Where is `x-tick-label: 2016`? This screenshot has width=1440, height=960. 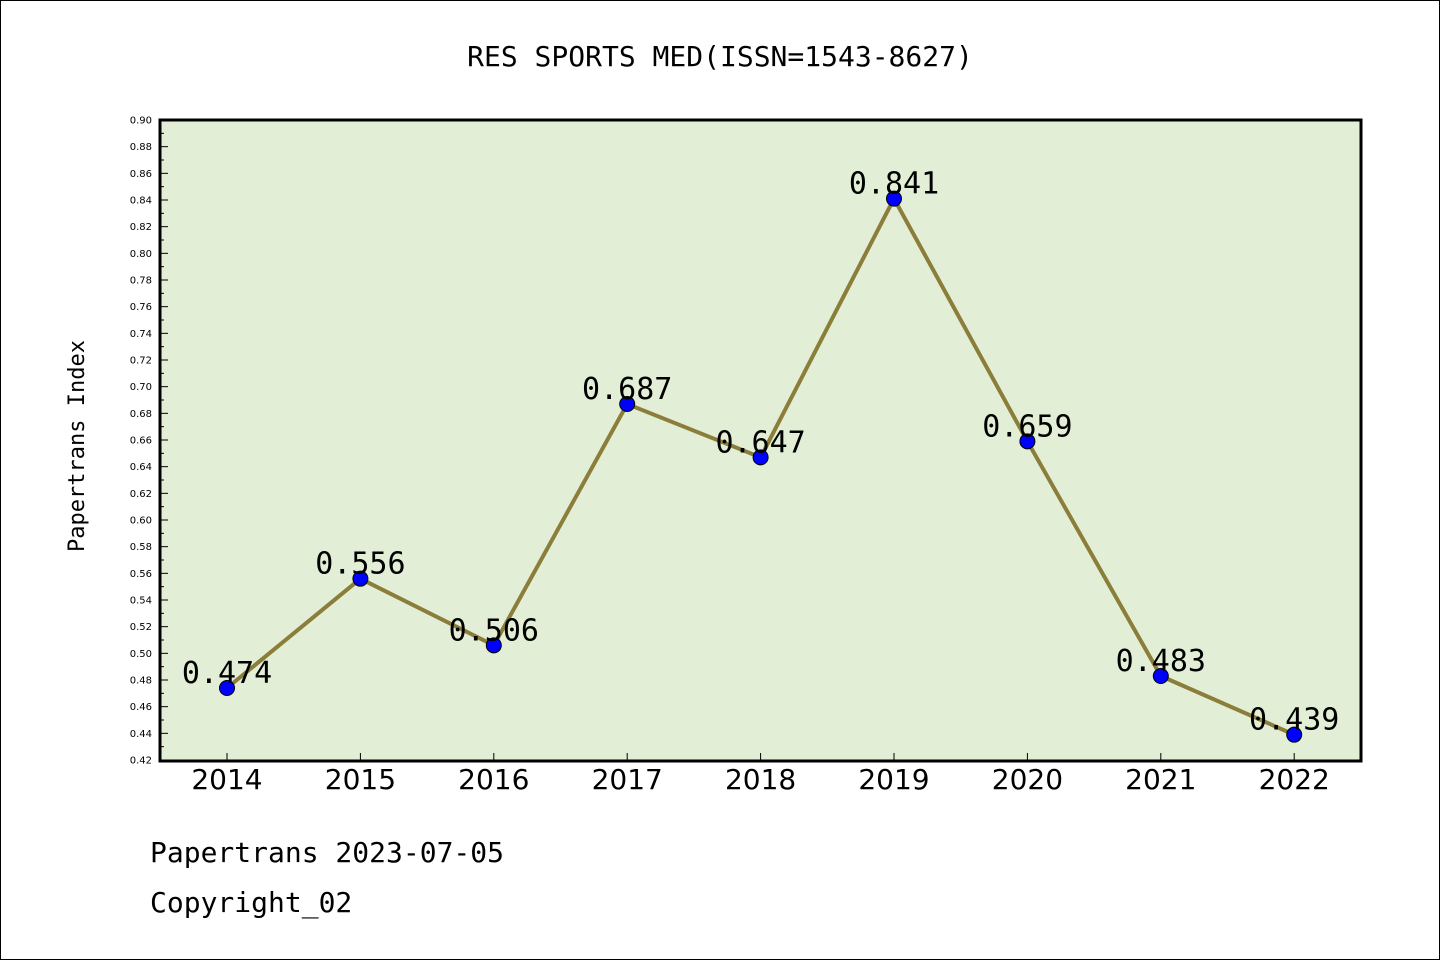 x-tick-label: 2016 is located at coordinates (493, 779).